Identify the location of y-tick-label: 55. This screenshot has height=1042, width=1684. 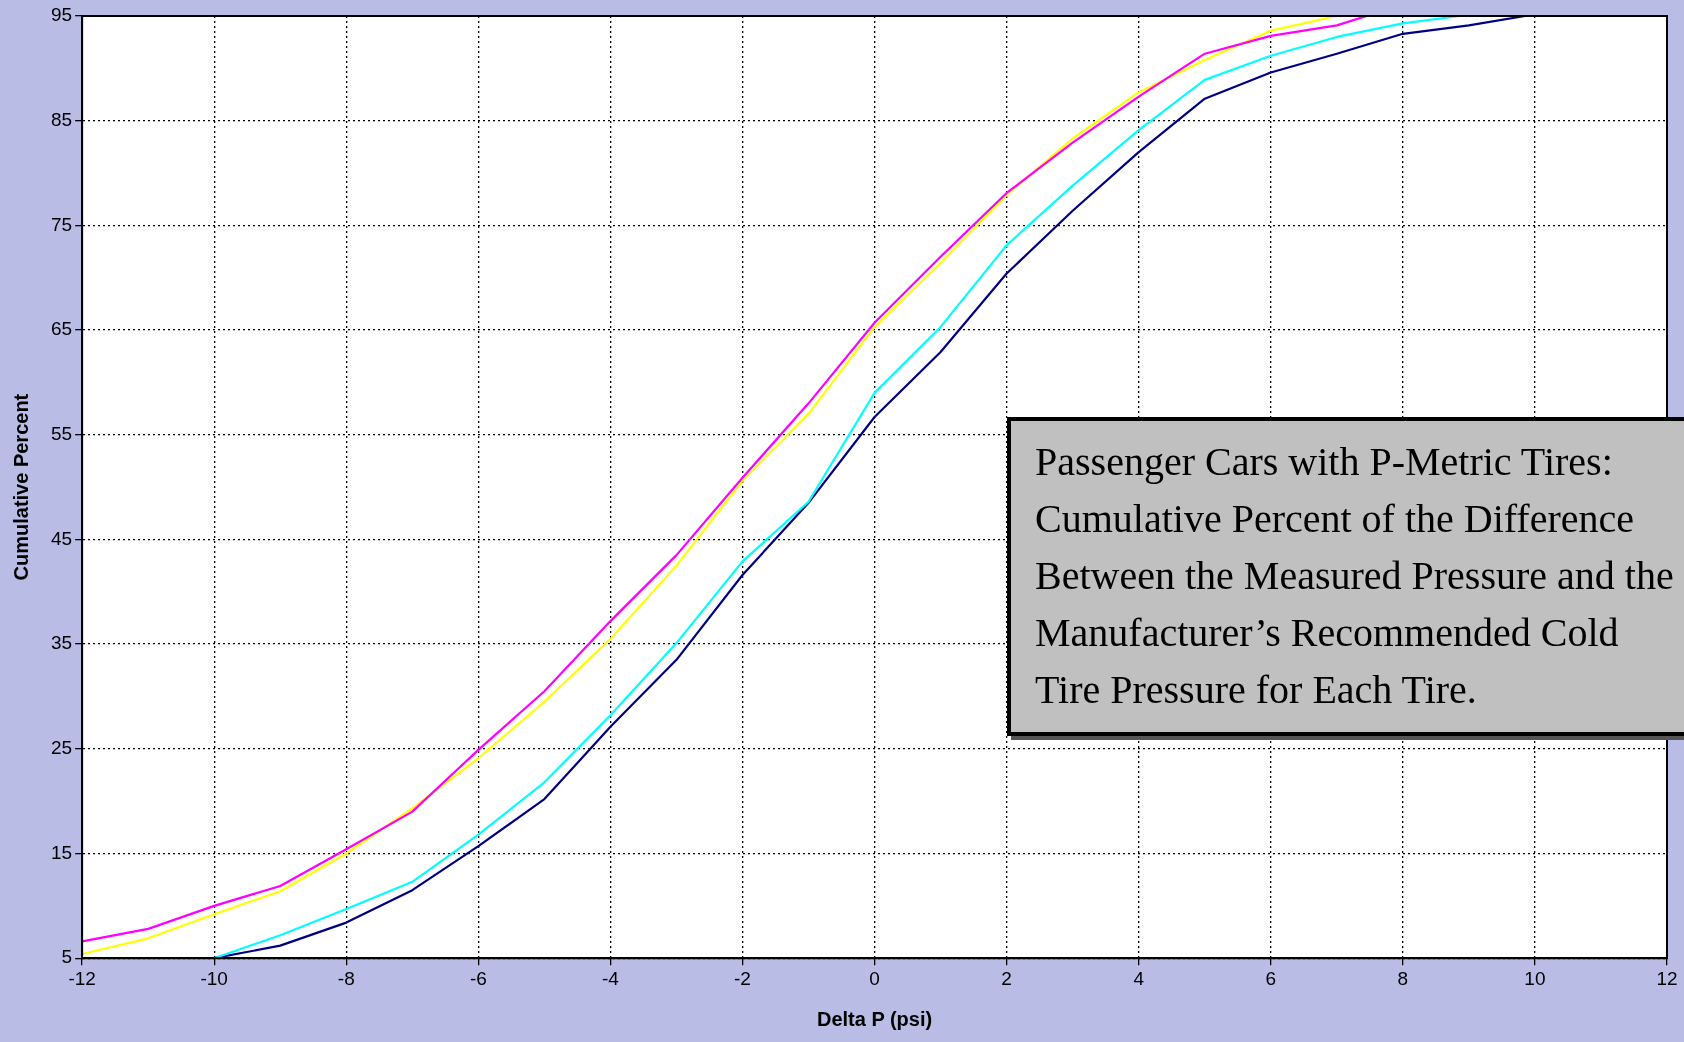
(61, 433).